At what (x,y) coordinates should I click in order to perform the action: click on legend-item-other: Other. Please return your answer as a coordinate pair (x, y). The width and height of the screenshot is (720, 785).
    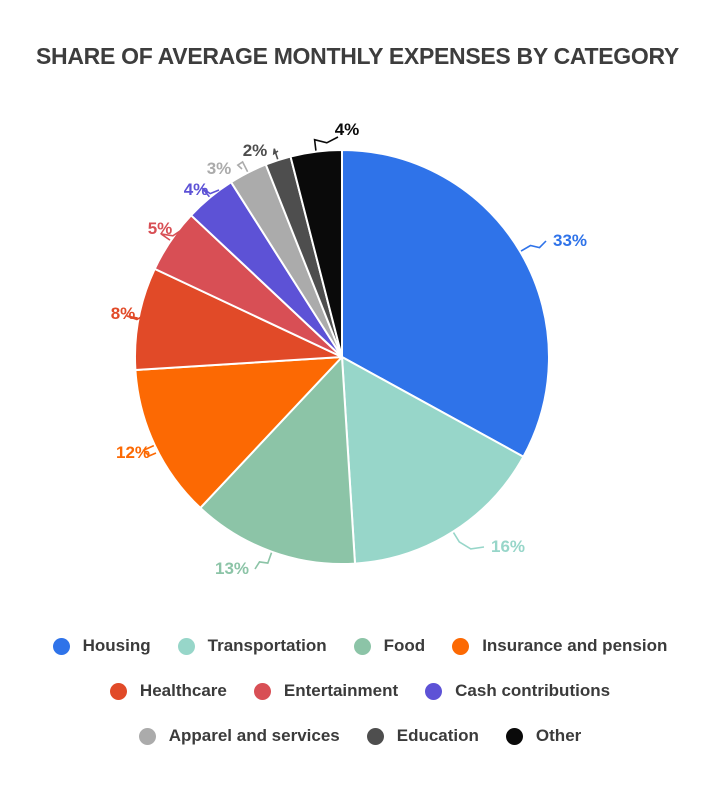
    Looking at the image, I should click on (543, 736).